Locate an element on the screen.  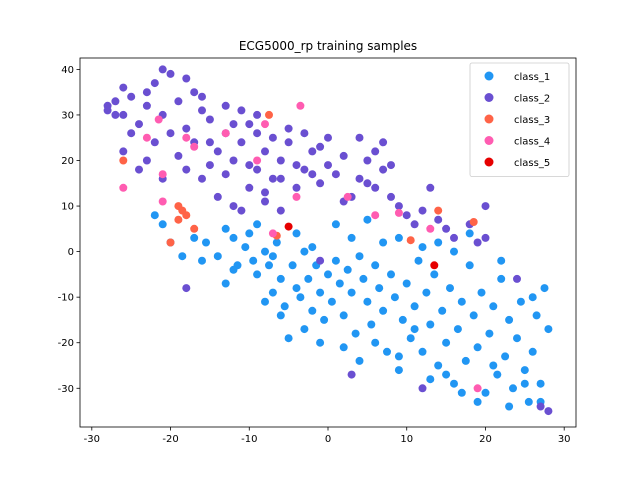
y-tick-label: -30 is located at coordinates (66, 389).